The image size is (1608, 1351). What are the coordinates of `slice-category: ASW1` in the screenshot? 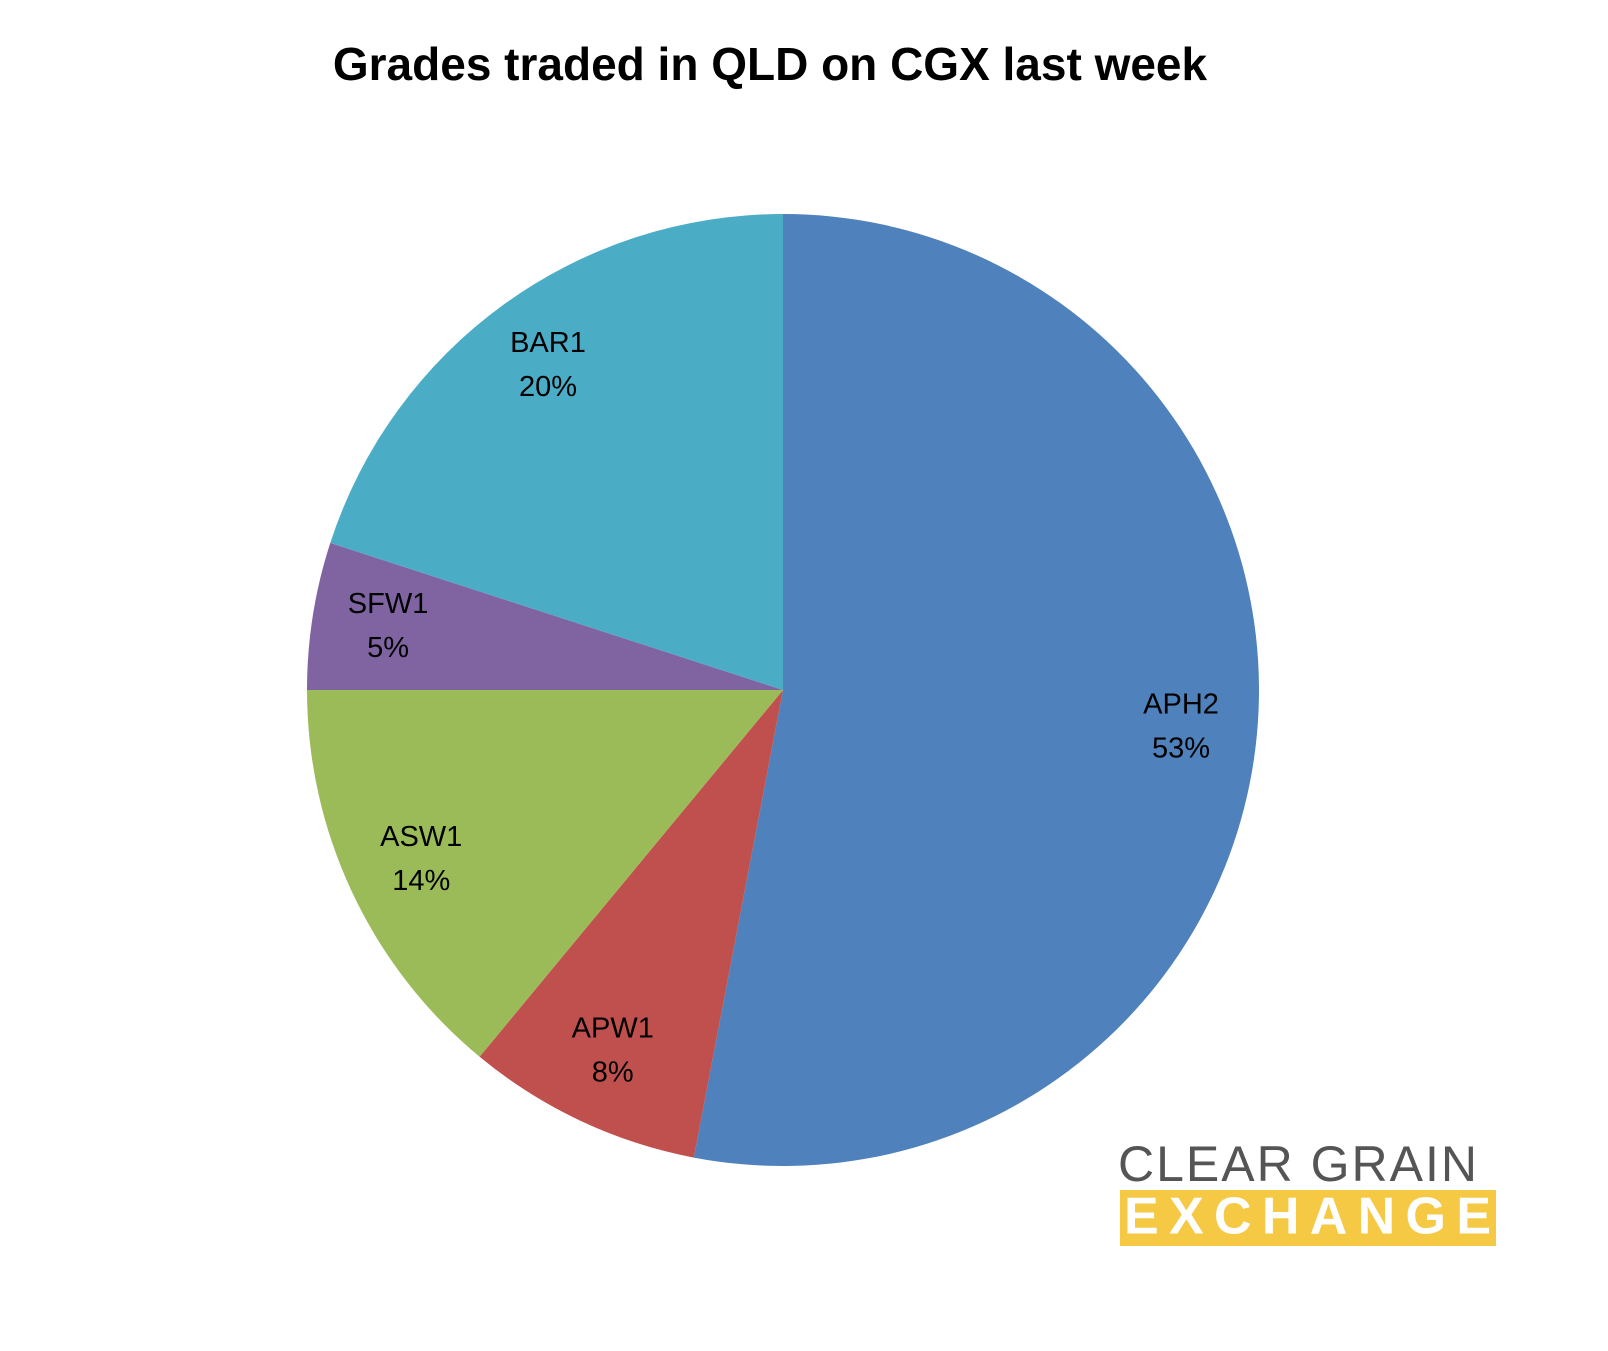 It's located at (421, 837).